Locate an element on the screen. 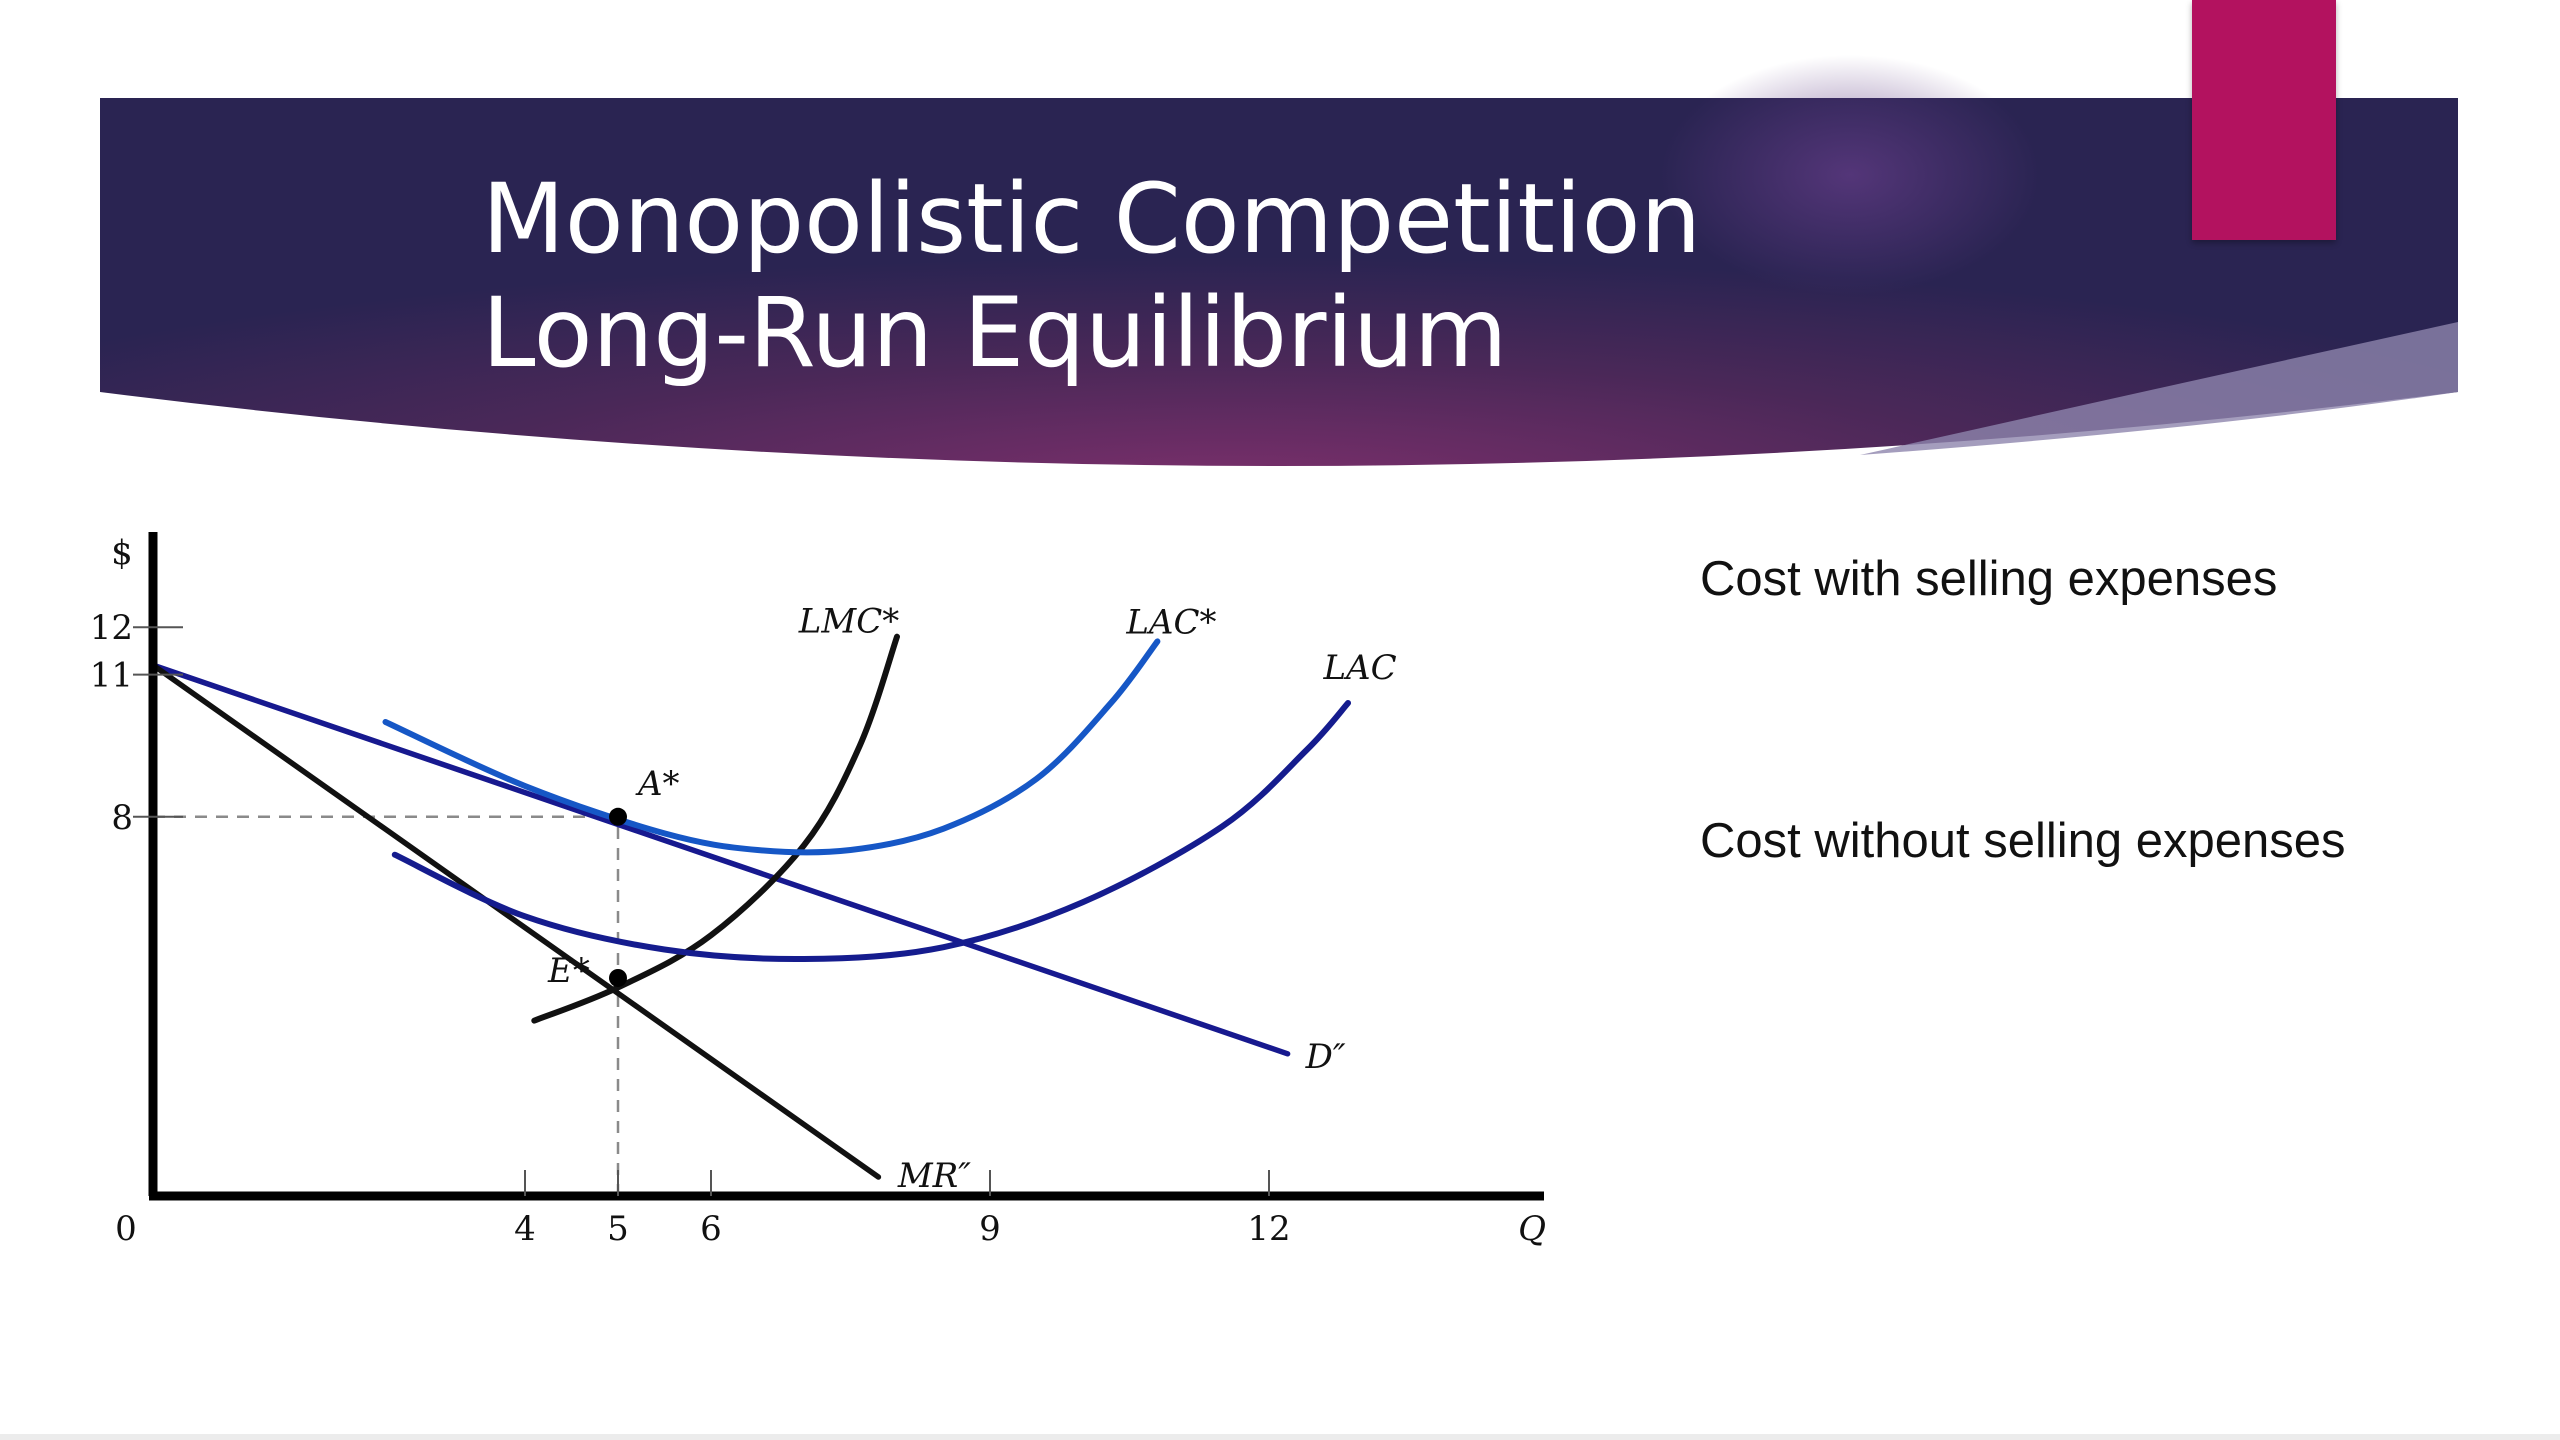  guides-layer is located at coordinates (386, 1005).